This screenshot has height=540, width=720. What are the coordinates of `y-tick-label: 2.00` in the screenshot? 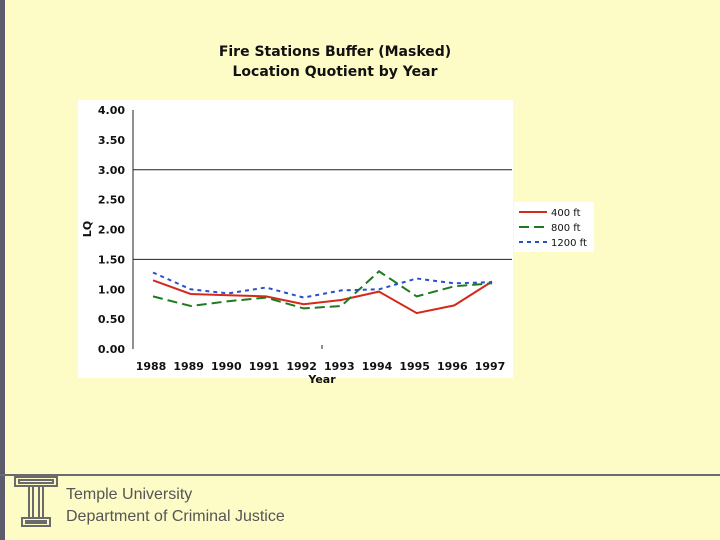 It's located at (111, 230).